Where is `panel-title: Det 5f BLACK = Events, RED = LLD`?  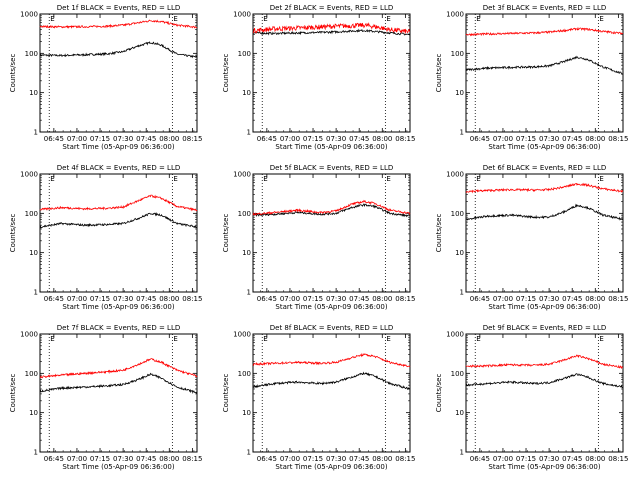 panel-title: Det 5f BLACK = Events, RED = LLD is located at coordinates (331, 168).